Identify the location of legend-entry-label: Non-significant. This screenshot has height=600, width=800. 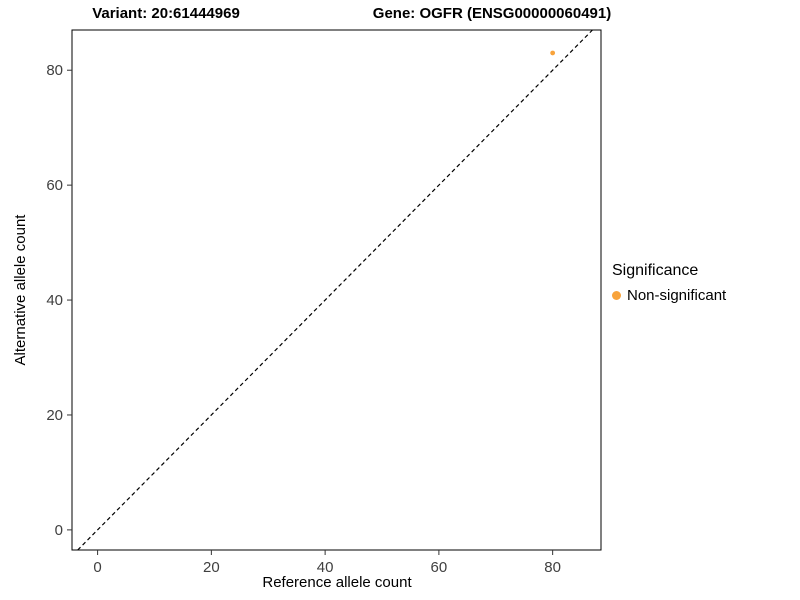
(677, 295).